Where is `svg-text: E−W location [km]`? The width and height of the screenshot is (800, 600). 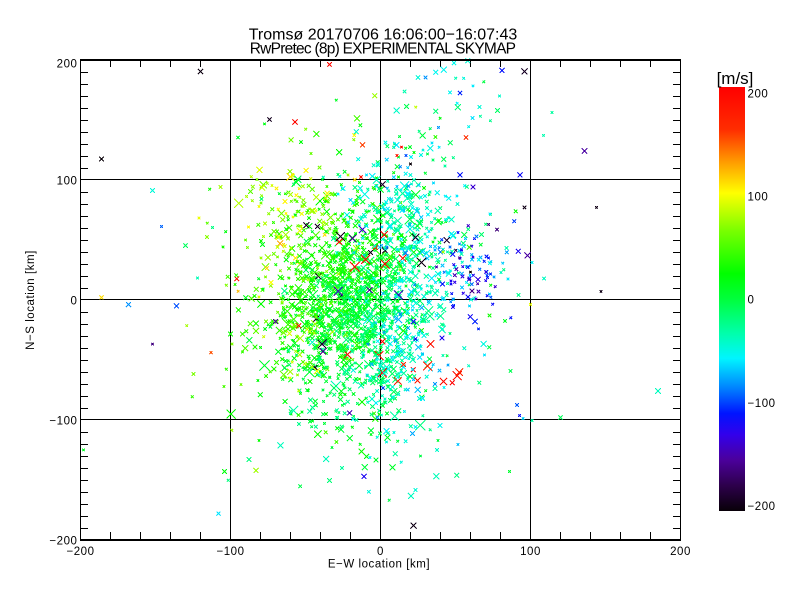 svg-text: E−W location [km] is located at coordinates (379, 564).